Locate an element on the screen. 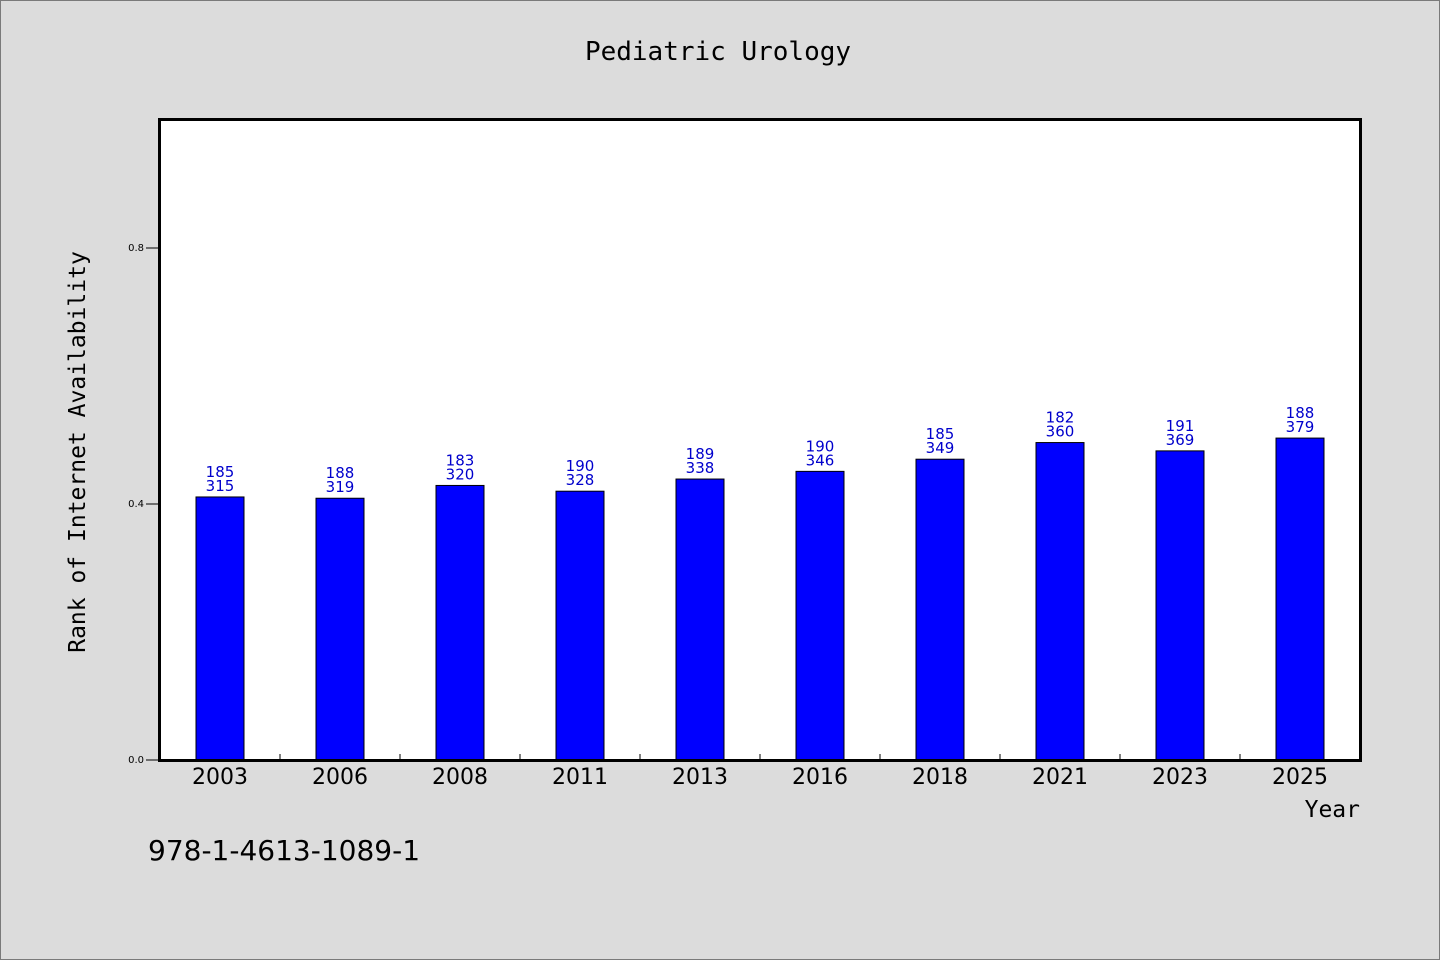 The height and width of the screenshot is (960, 1440). data-label-bottom: 319 is located at coordinates (340, 487).